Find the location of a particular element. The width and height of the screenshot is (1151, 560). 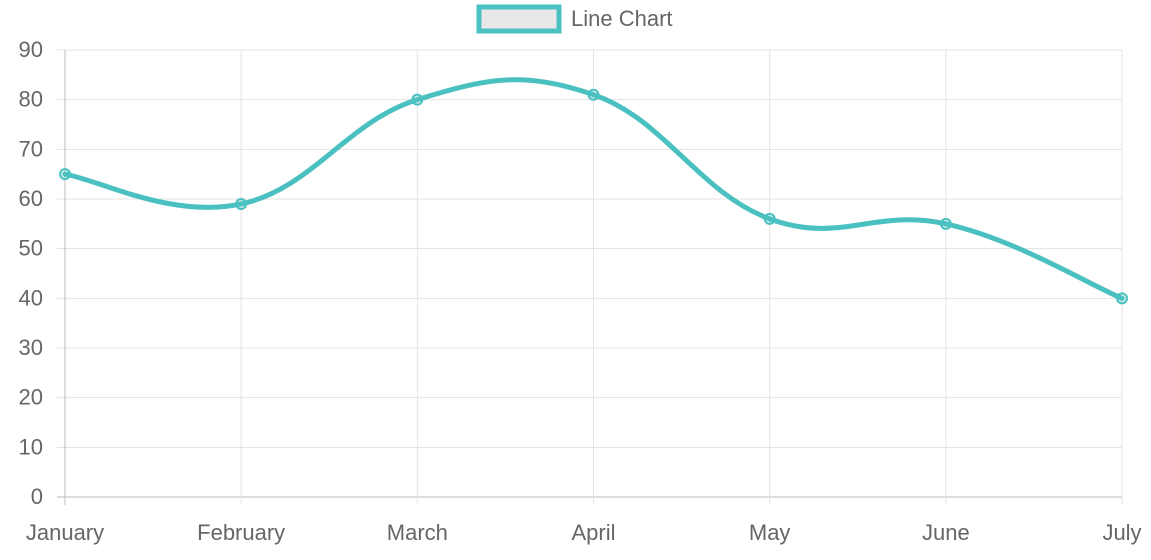

x-tick-label: January is located at coordinates (65, 532).